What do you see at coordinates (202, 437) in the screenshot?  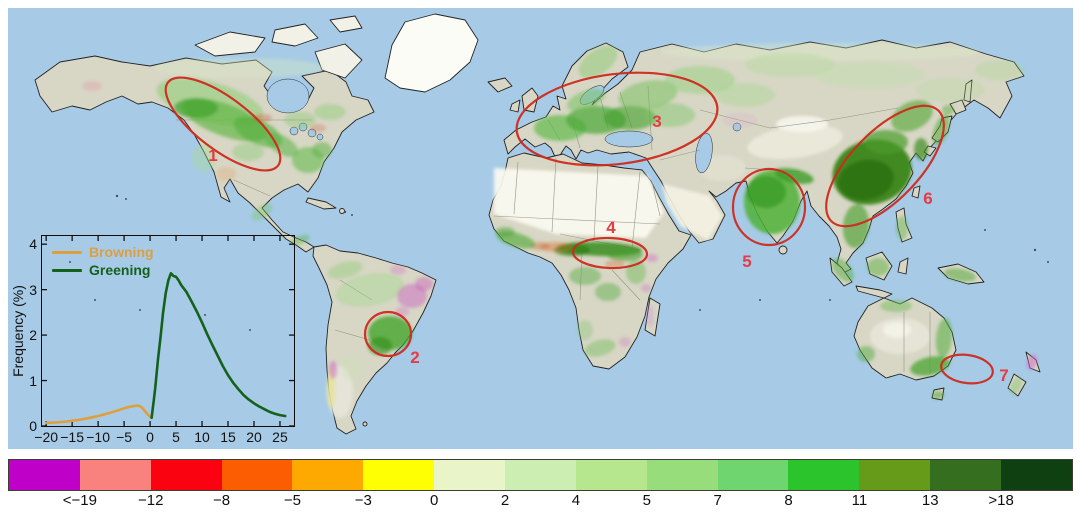 I see `x-tick-label: 10` at bounding box center [202, 437].